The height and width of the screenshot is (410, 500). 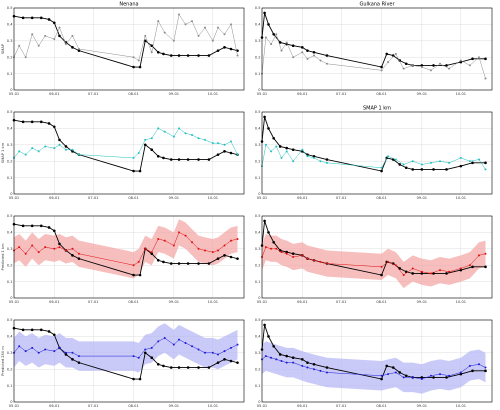 I want to click on y-tick-label: 0.5, so click(x=10, y=216).